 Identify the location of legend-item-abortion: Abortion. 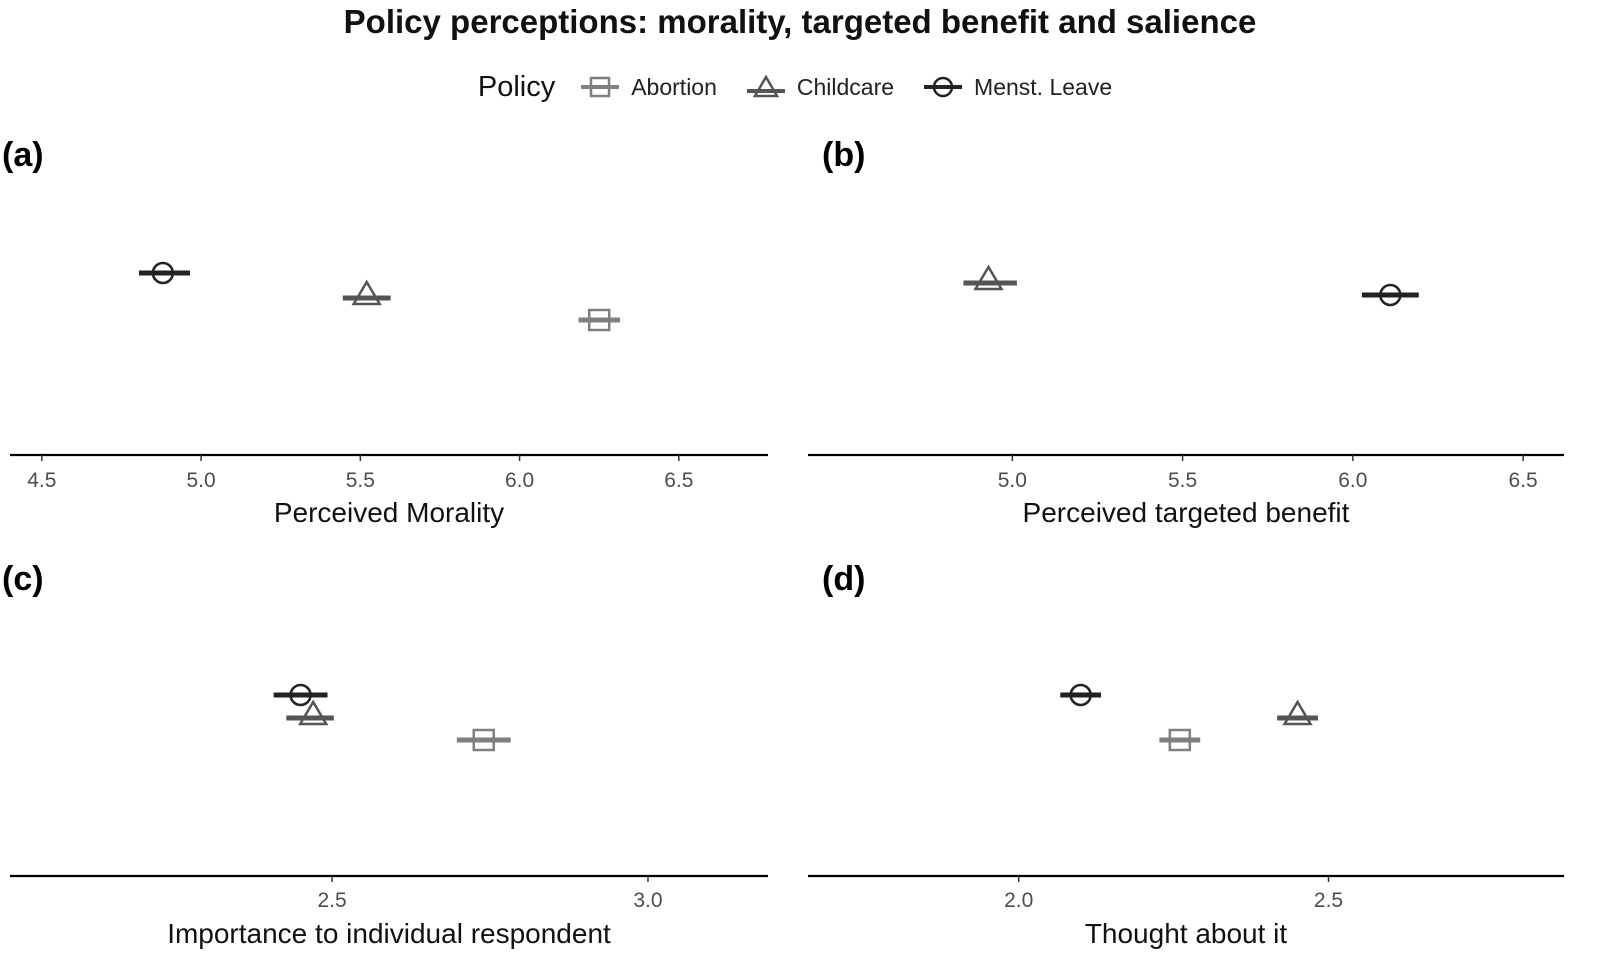
(648, 87).